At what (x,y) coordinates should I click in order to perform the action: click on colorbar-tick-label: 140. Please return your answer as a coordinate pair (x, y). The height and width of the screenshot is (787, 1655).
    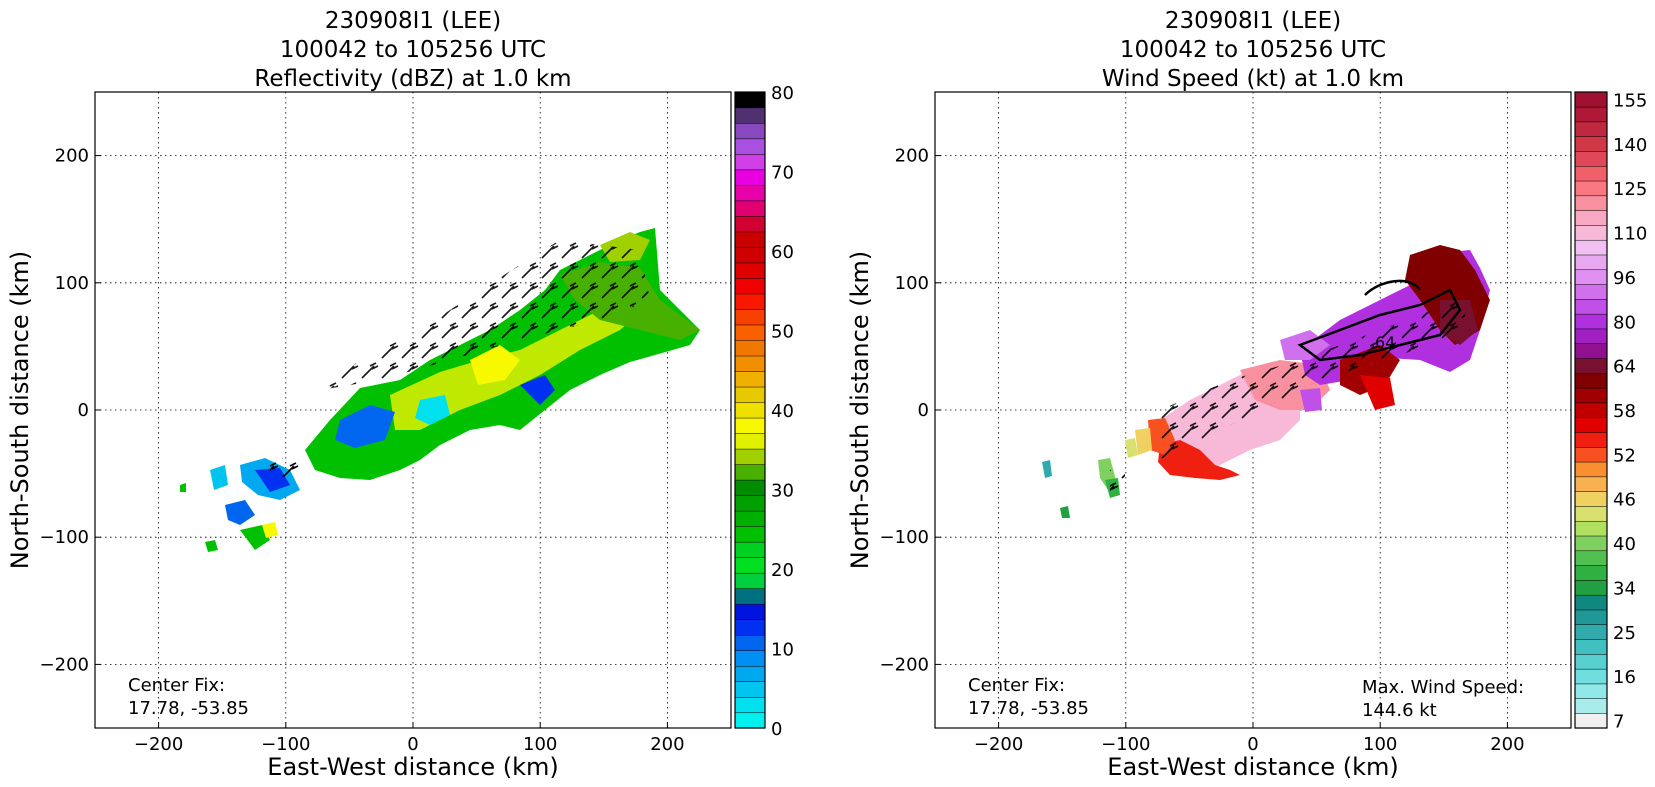
    Looking at the image, I should click on (1630, 145).